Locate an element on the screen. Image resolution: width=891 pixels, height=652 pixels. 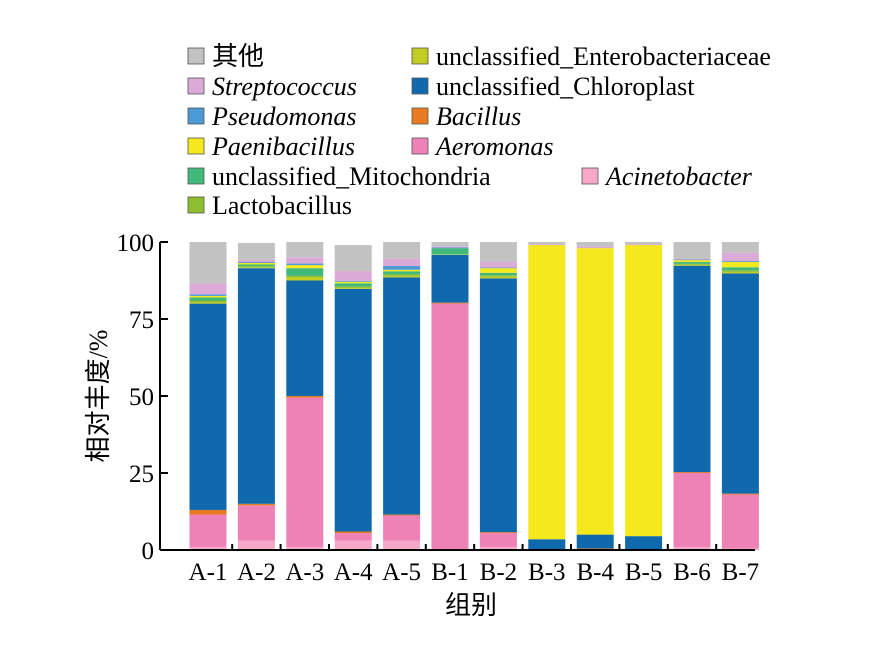
bar-b-6-paenibacillus is located at coordinates (692, 261).